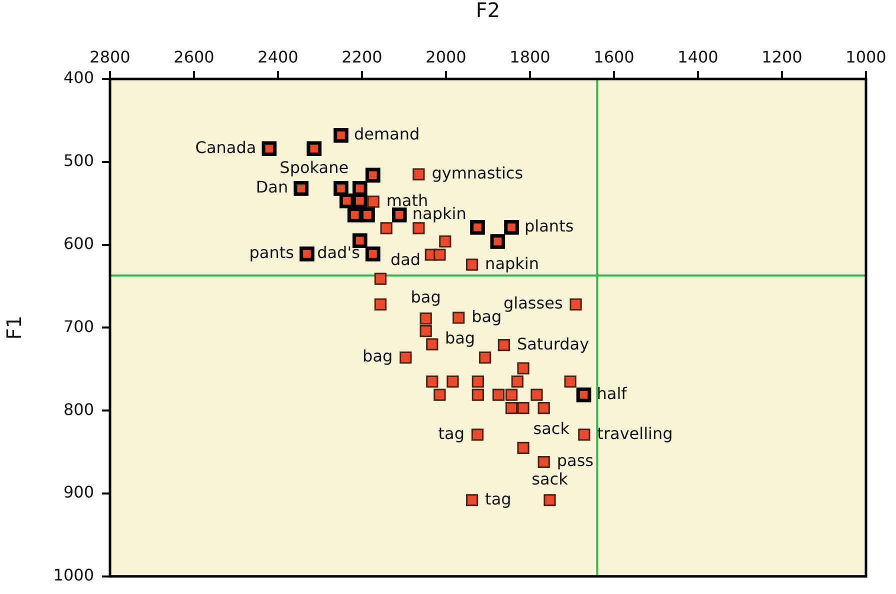  I want to click on annotation: Dan, so click(272, 187).